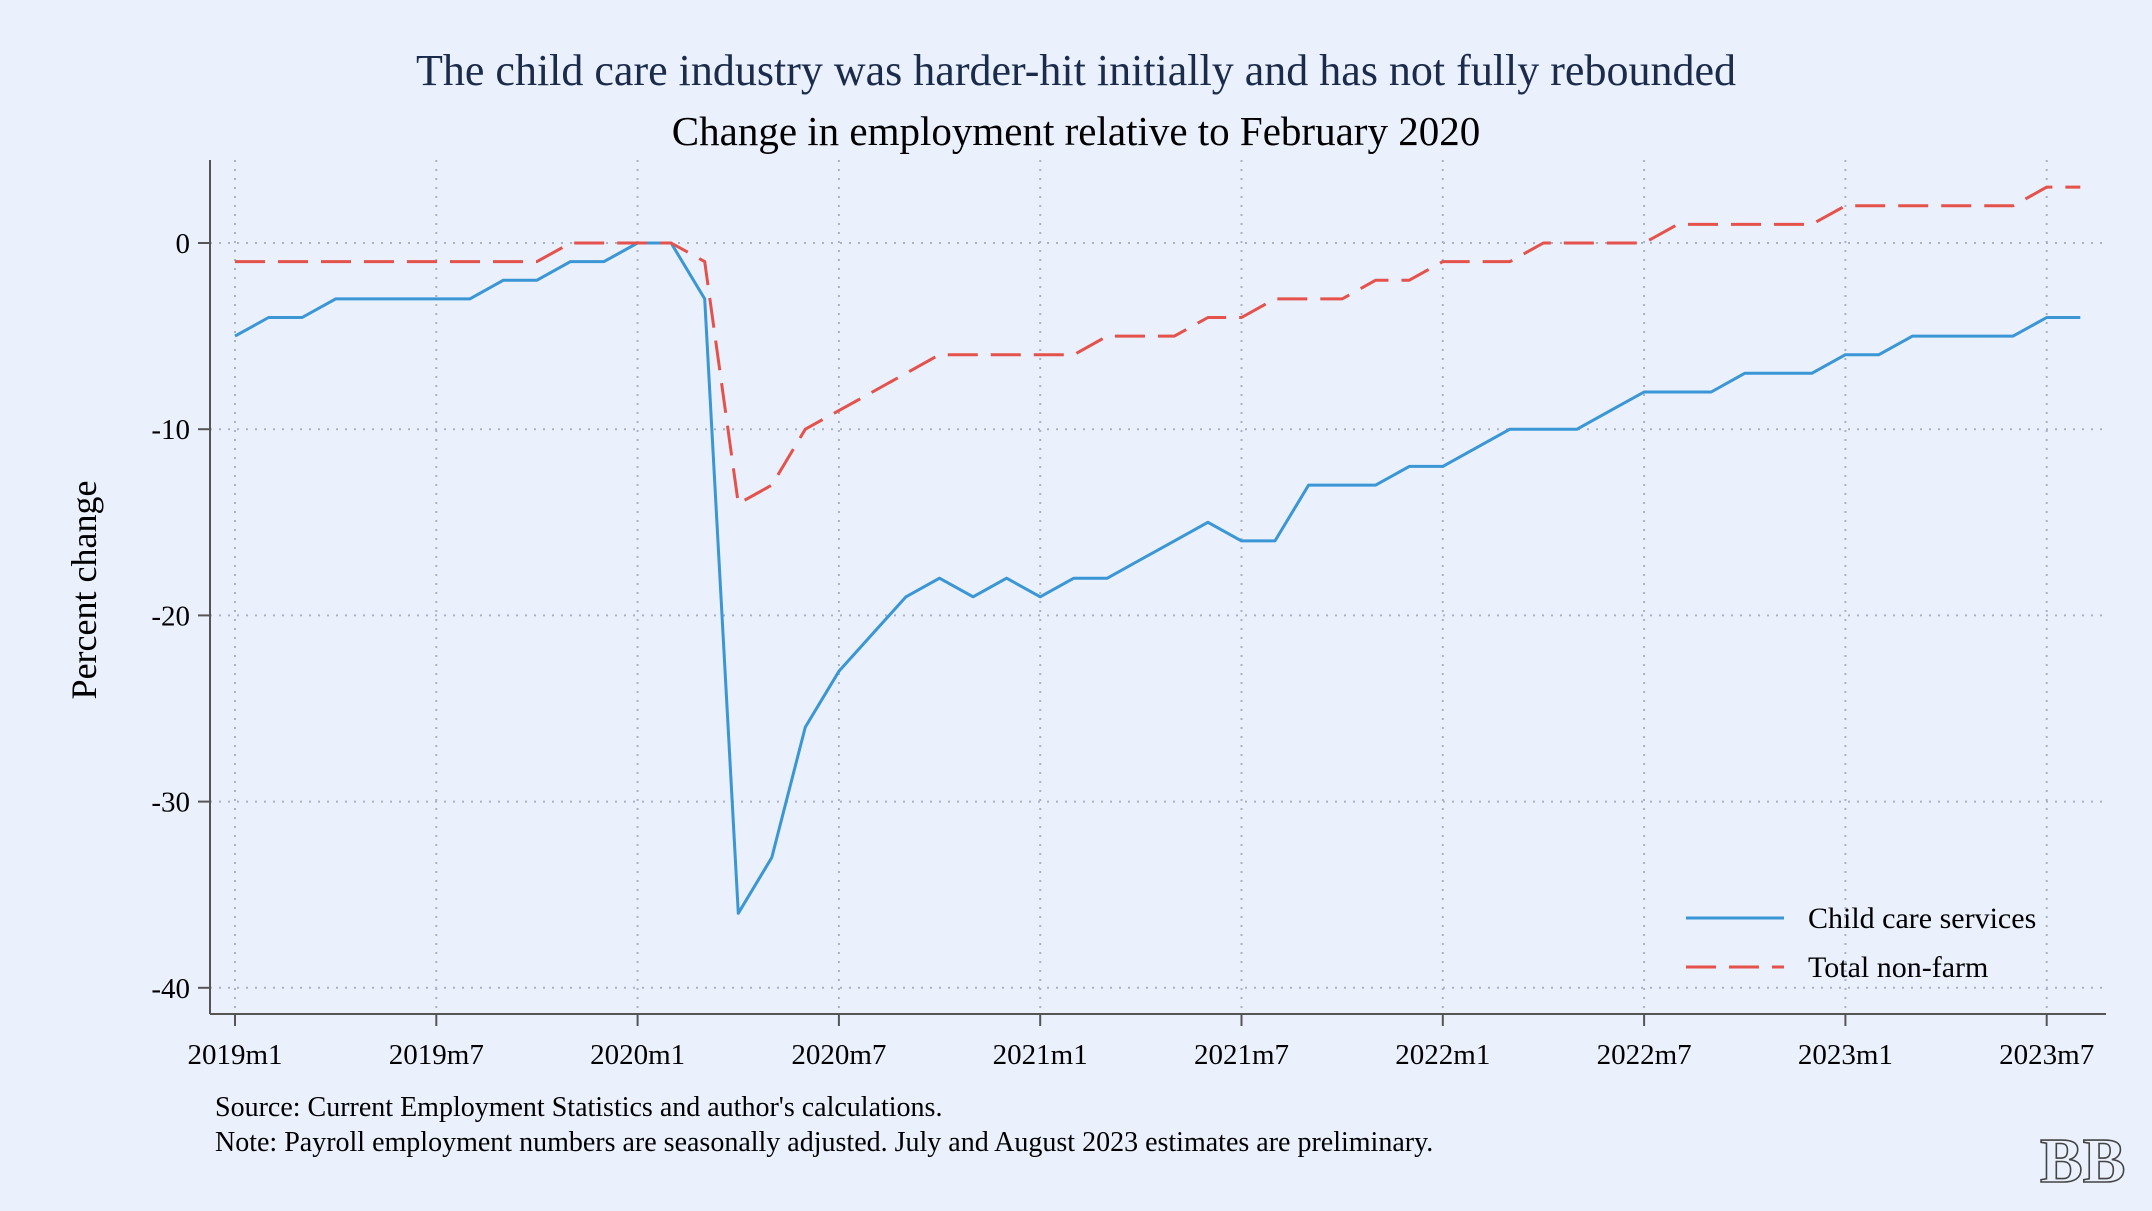 The width and height of the screenshot is (2152, 1211). Describe the element at coordinates (1644, 1055) in the screenshot. I see `x-tick-label: 2022m7` at that location.